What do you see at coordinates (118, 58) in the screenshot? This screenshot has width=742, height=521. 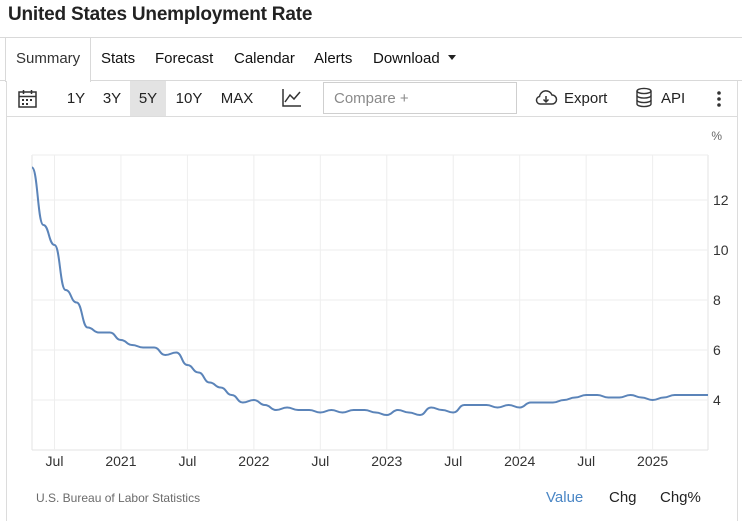 I see `tab-stats: Stats` at bounding box center [118, 58].